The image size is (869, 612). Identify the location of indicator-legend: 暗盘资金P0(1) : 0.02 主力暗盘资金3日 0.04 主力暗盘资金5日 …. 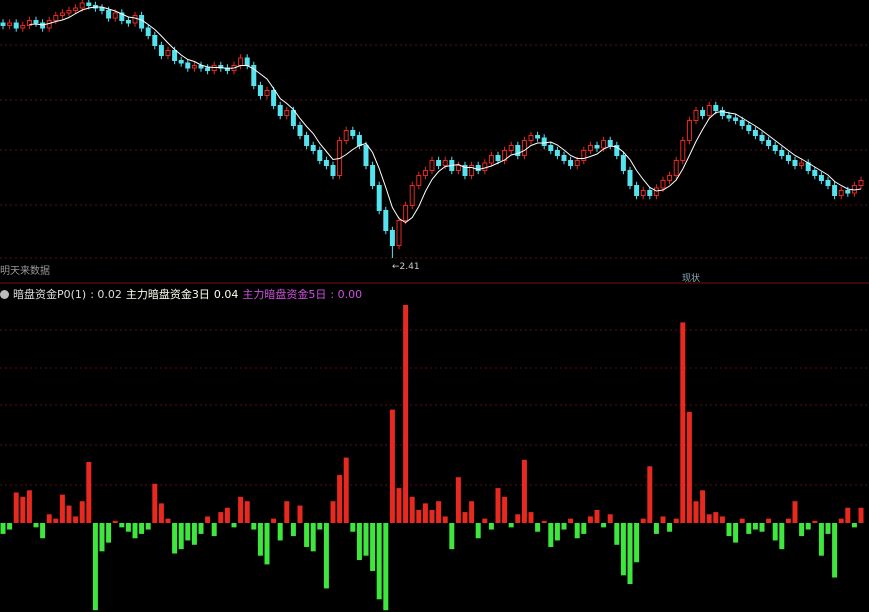
(181, 294).